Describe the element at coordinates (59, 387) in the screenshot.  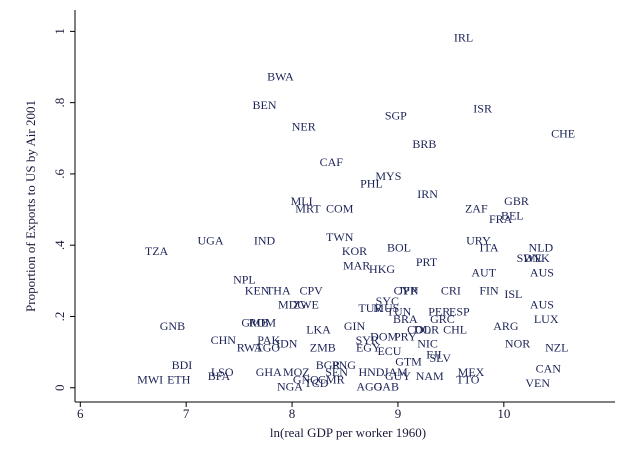
I see `y-tick-label: 0` at that location.